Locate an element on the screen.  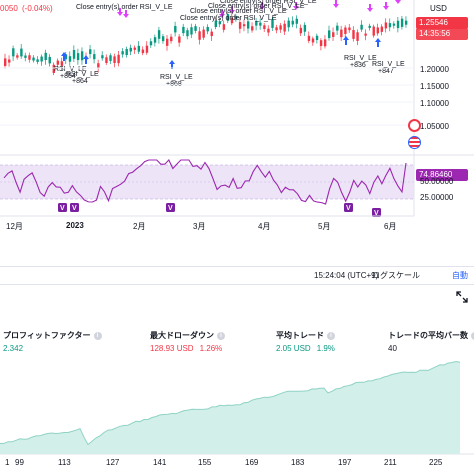
metric-profit-factor: プロフィットファクター i 2.342 is located at coordinates (52, 341).